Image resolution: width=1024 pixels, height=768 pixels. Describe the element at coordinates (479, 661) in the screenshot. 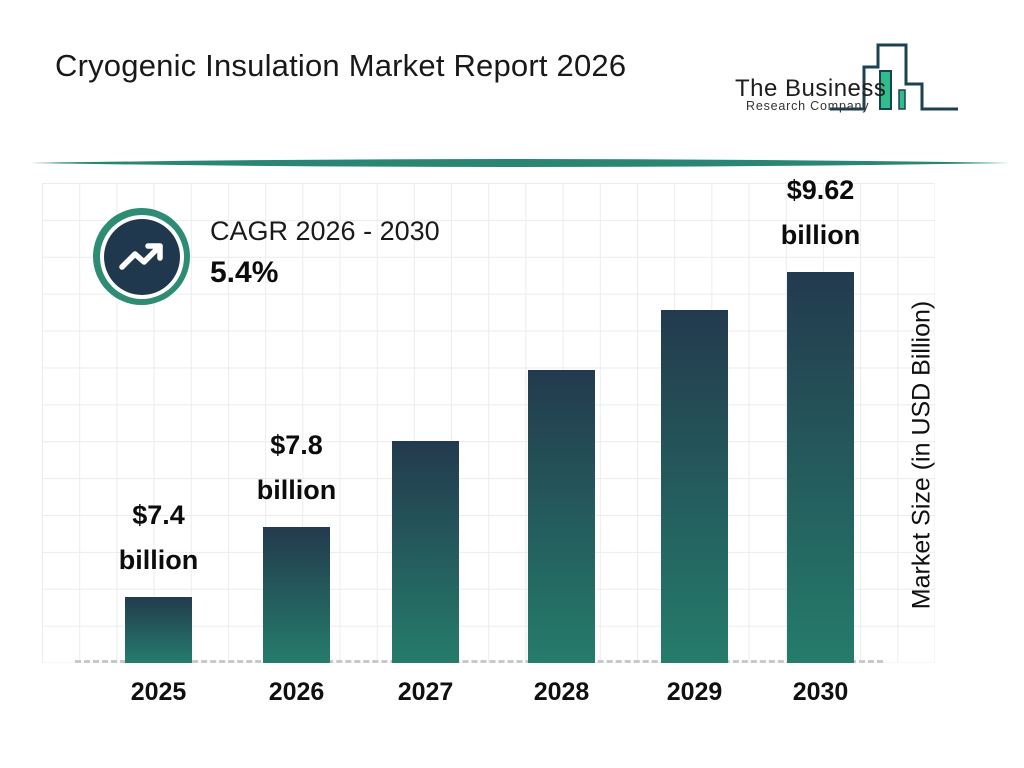

I see `chart-baseline` at that location.